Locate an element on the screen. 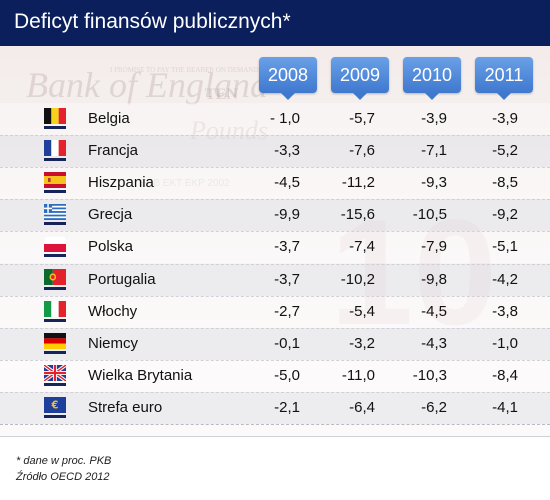 The image size is (550, 500). deficit-value-2008: -5,0 is located at coordinates (287, 375).